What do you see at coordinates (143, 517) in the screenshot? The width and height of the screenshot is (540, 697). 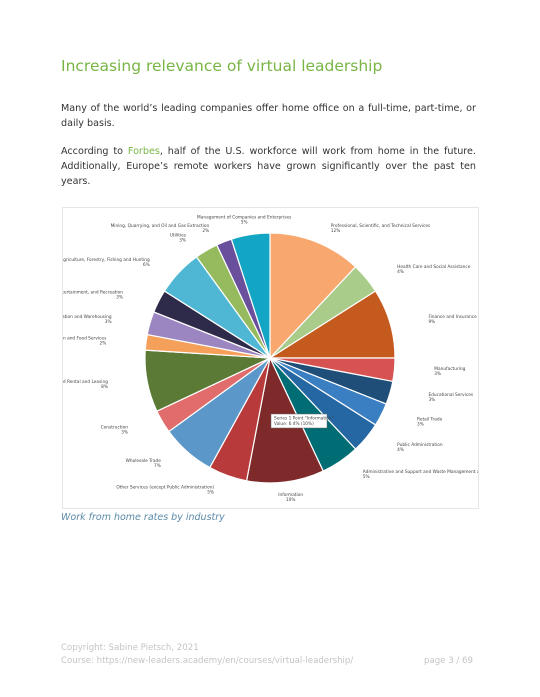 I see `caption: Work from home rates by industry` at bounding box center [143, 517].